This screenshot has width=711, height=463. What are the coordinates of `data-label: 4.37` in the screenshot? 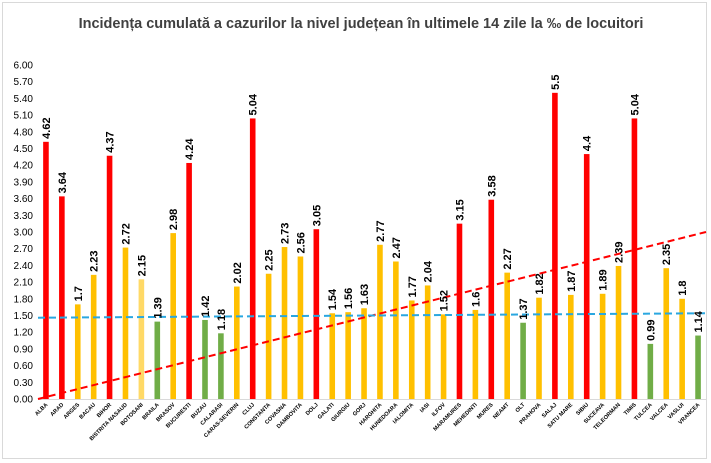 It's located at (111, 141).